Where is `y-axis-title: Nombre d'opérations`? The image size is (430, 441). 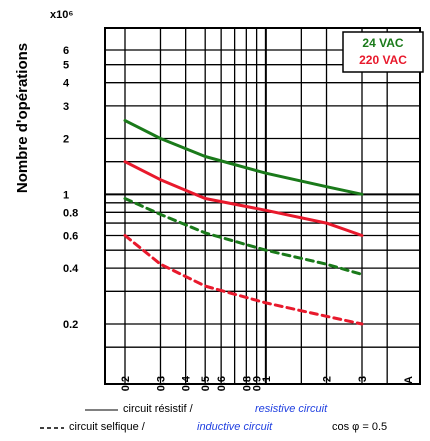 y-axis-title: Nombre d'opérations is located at coordinates (22, 118).